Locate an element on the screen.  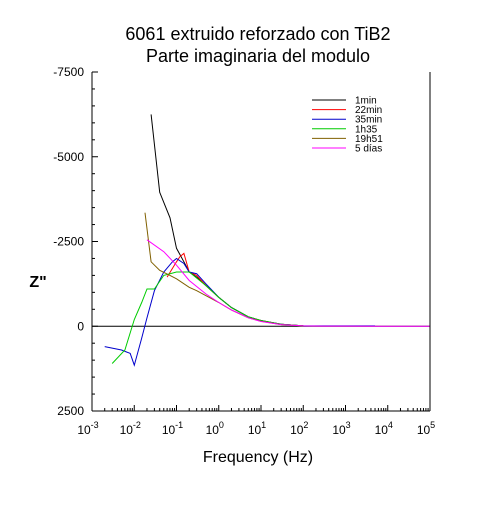
legend-label-3: 1h35 is located at coordinates (366, 129).